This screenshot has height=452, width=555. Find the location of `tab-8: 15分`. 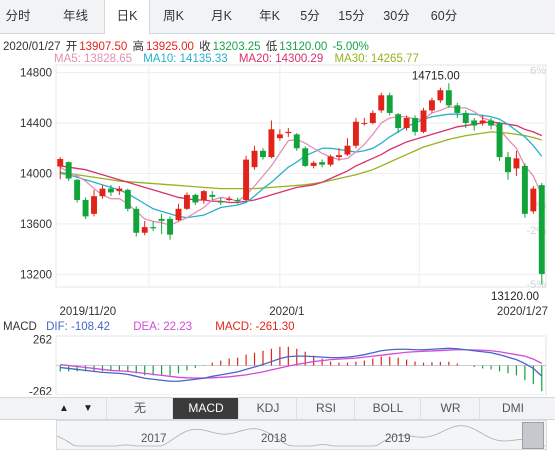

tab-8: 15分 is located at coordinates (351, 16).